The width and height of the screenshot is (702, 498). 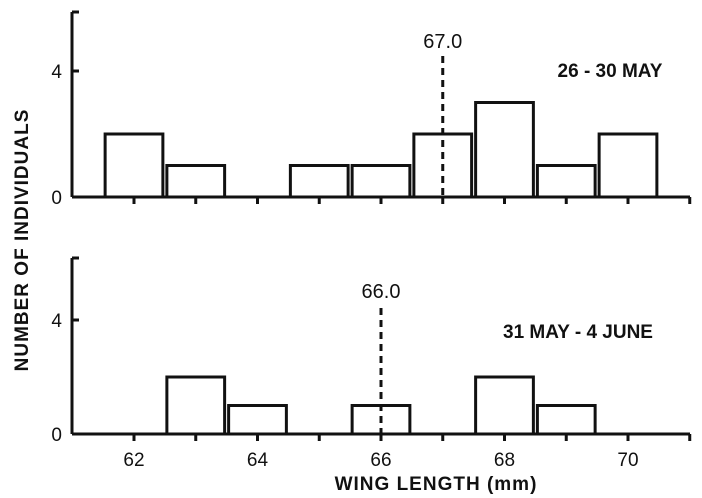 What do you see at coordinates (22, 240) in the screenshot?
I see `y-axis-title: NUMBER OF INDIVIDUALS` at bounding box center [22, 240].